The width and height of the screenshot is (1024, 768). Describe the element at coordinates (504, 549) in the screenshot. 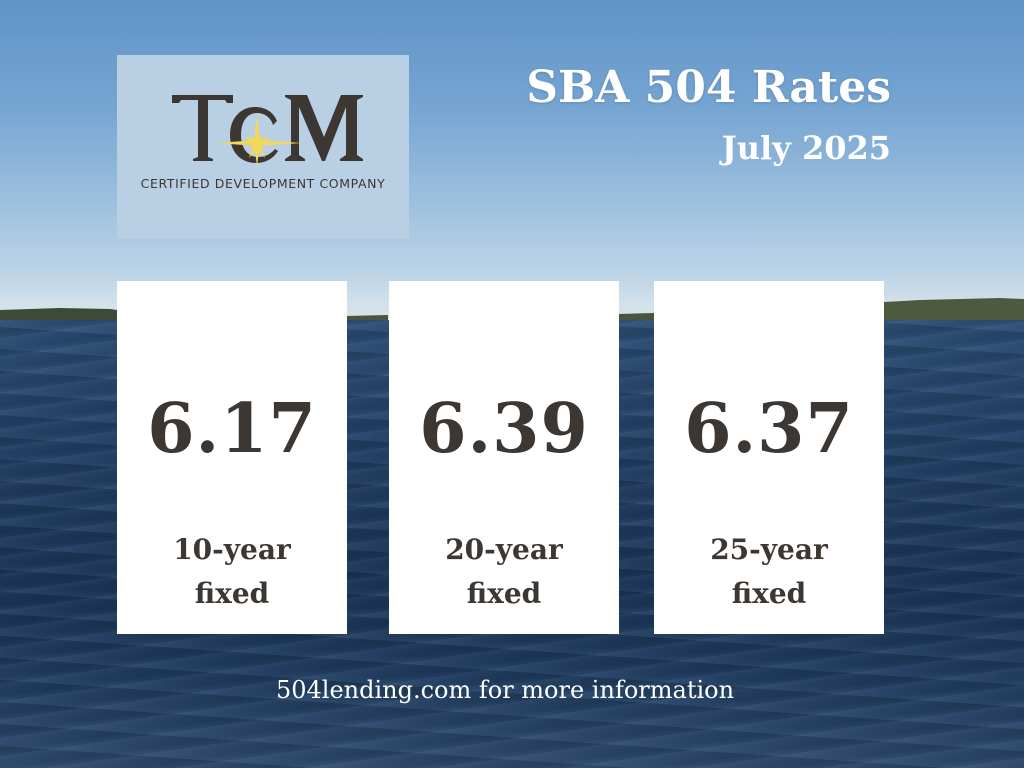

I see `term-length: 20-year` at that location.